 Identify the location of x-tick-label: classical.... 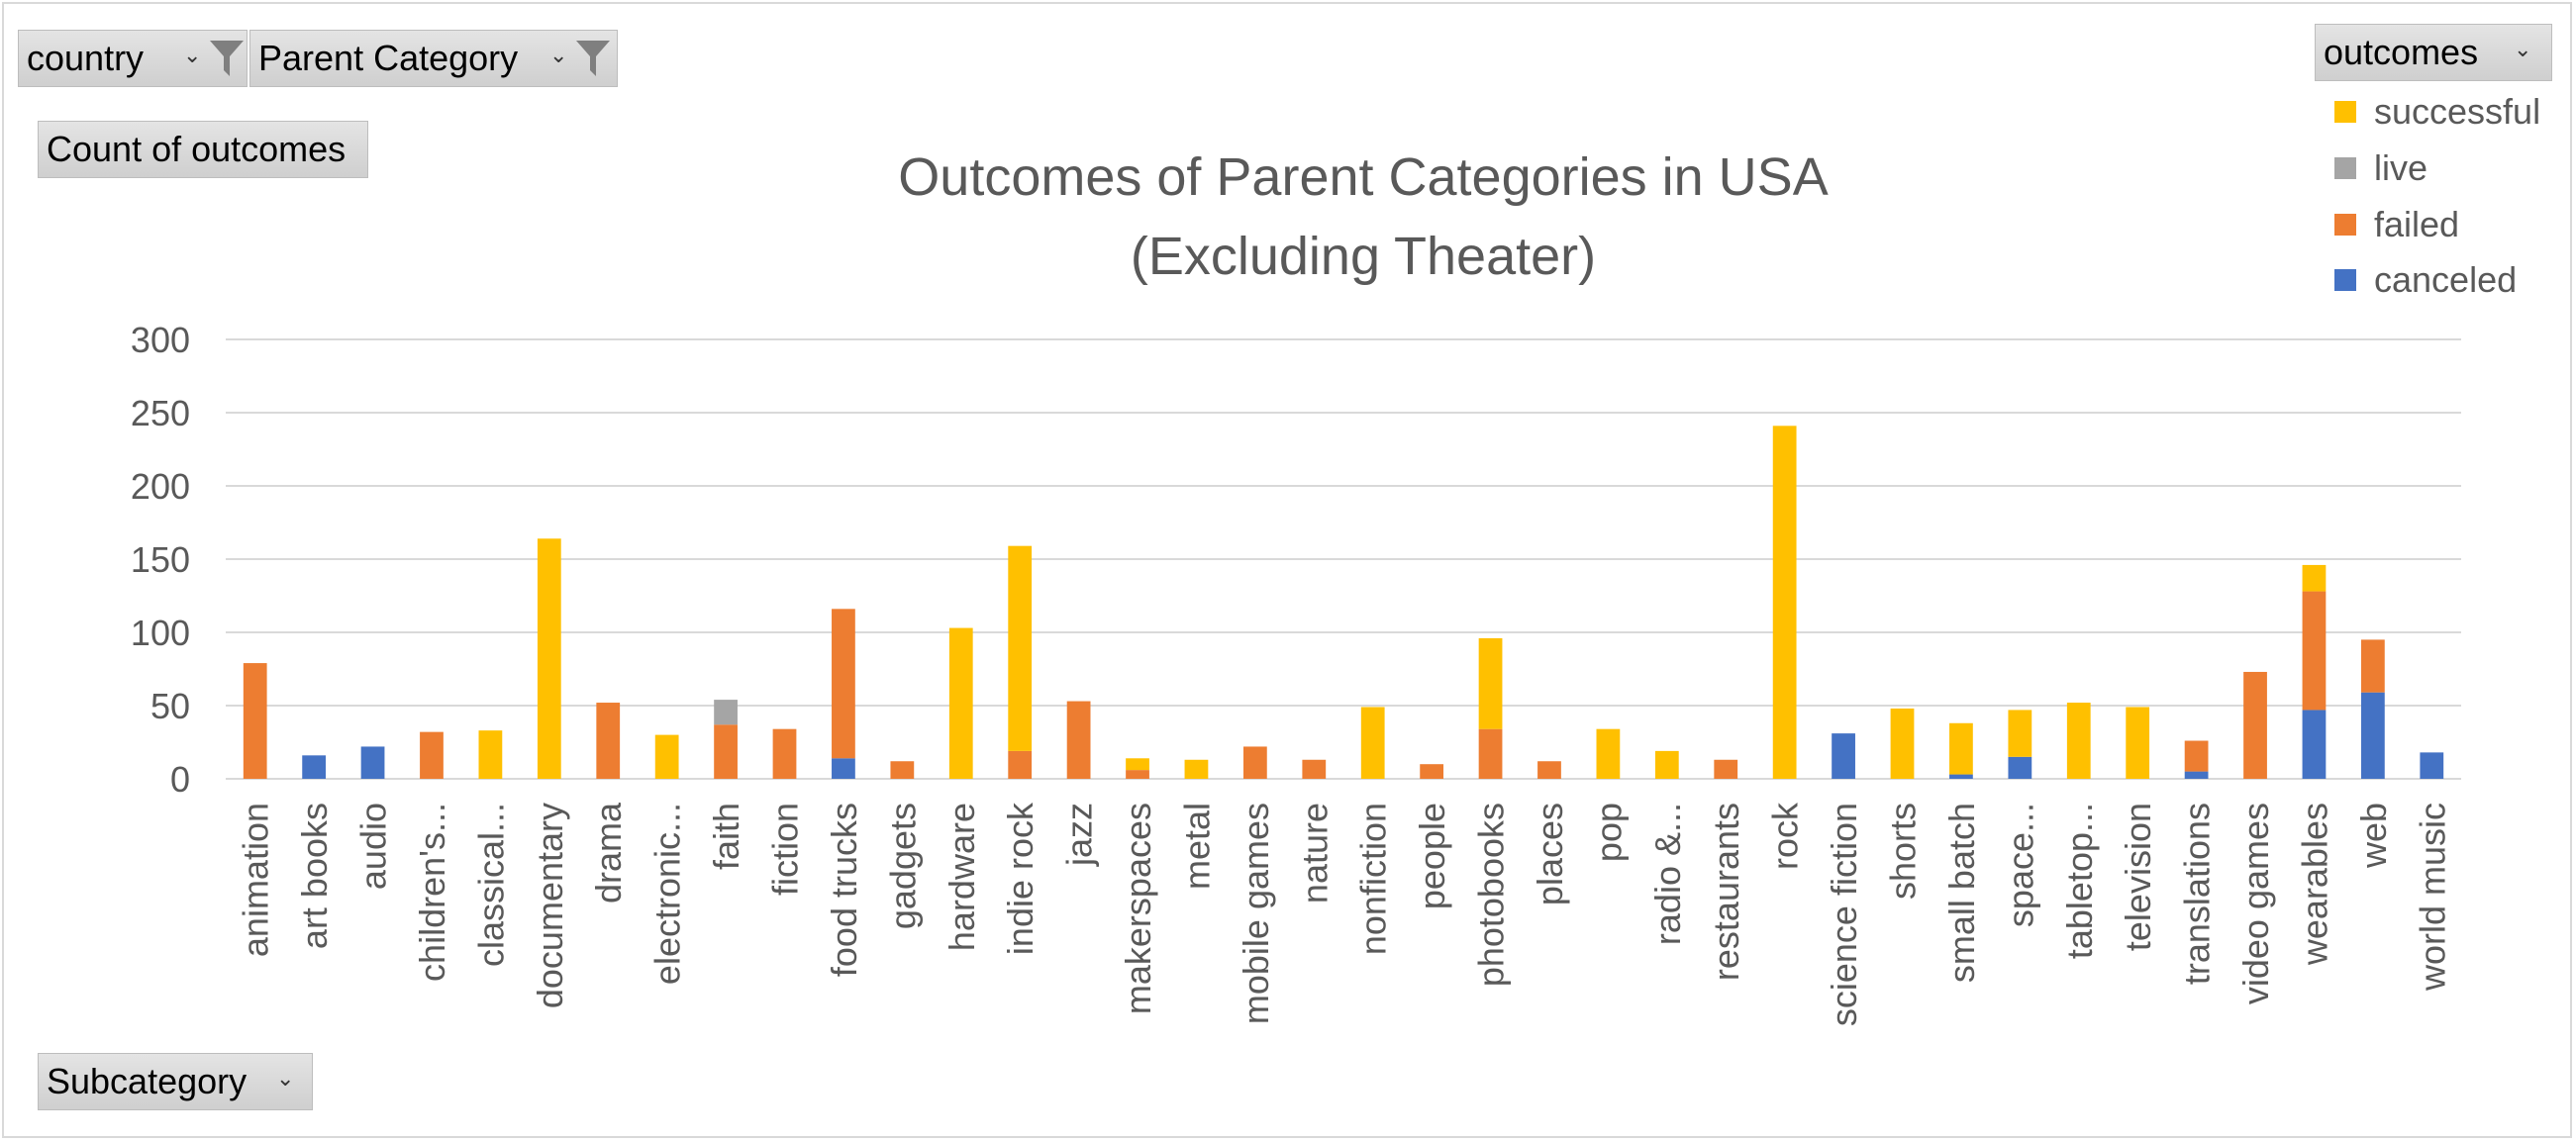
(491, 885).